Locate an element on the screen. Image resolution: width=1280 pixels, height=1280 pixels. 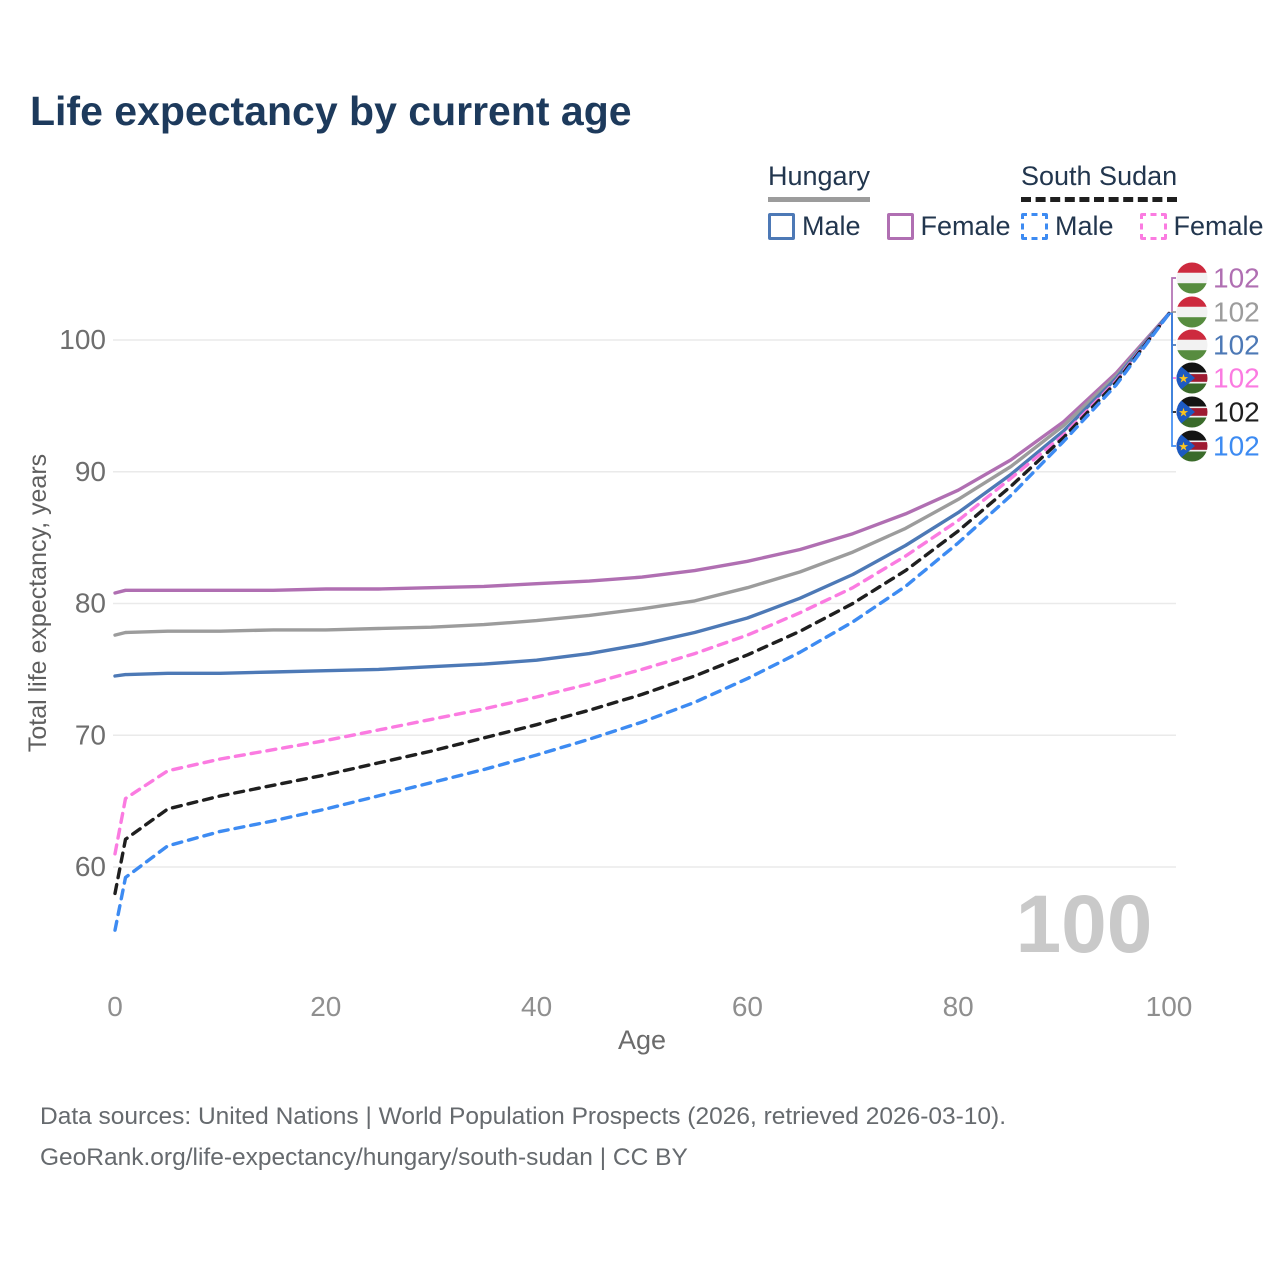
legend-item-hungary-female: Female is located at coordinates (948, 226).